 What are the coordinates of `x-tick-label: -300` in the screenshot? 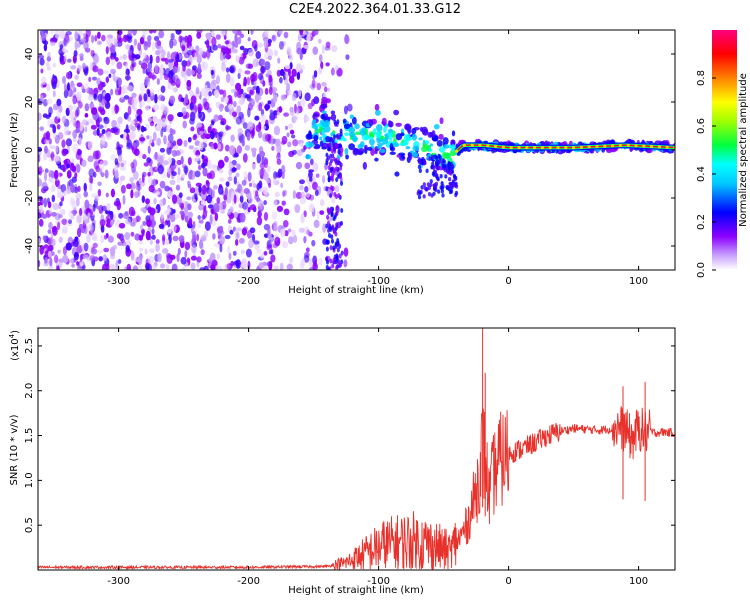 It's located at (118, 281).